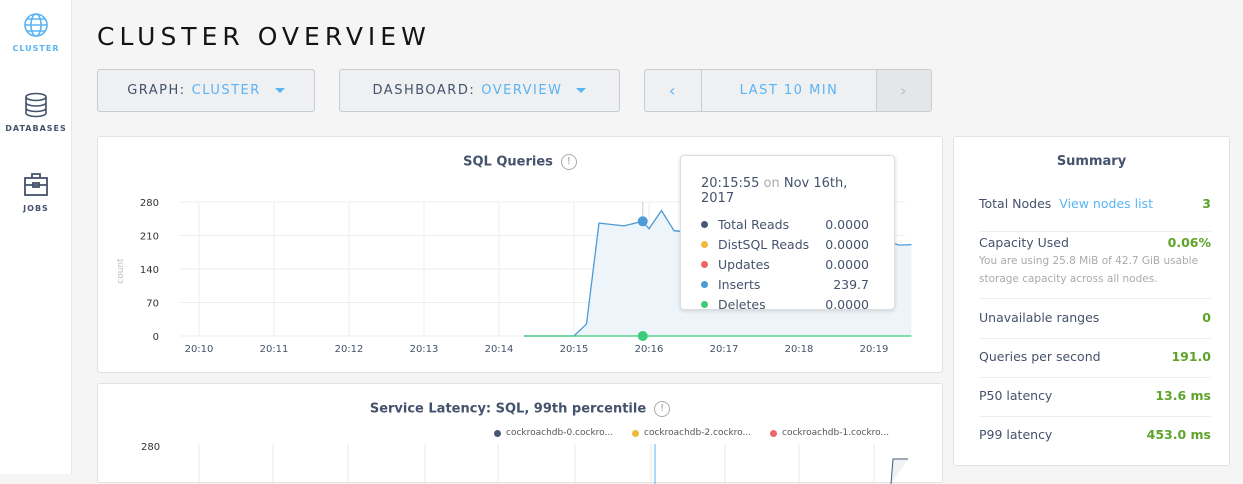  Describe the element at coordinates (499, 349) in the screenshot. I see `x-tick-label: 20:14` at that location.